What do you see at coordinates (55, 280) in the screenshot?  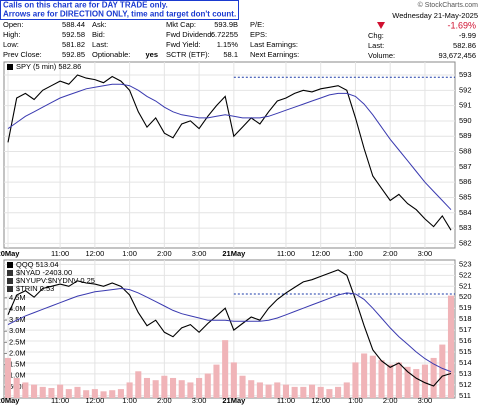 I see `legend-entry: $NYUPV:$NYDNV 0.25` at bounding box center [55, 280].